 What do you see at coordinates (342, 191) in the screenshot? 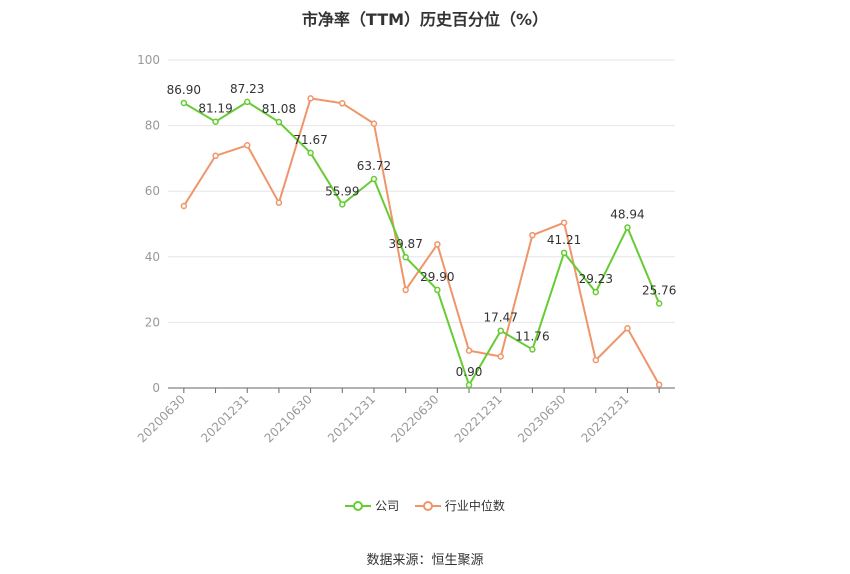
I see `data-label: 55.99` at bounding box center [342, 191].